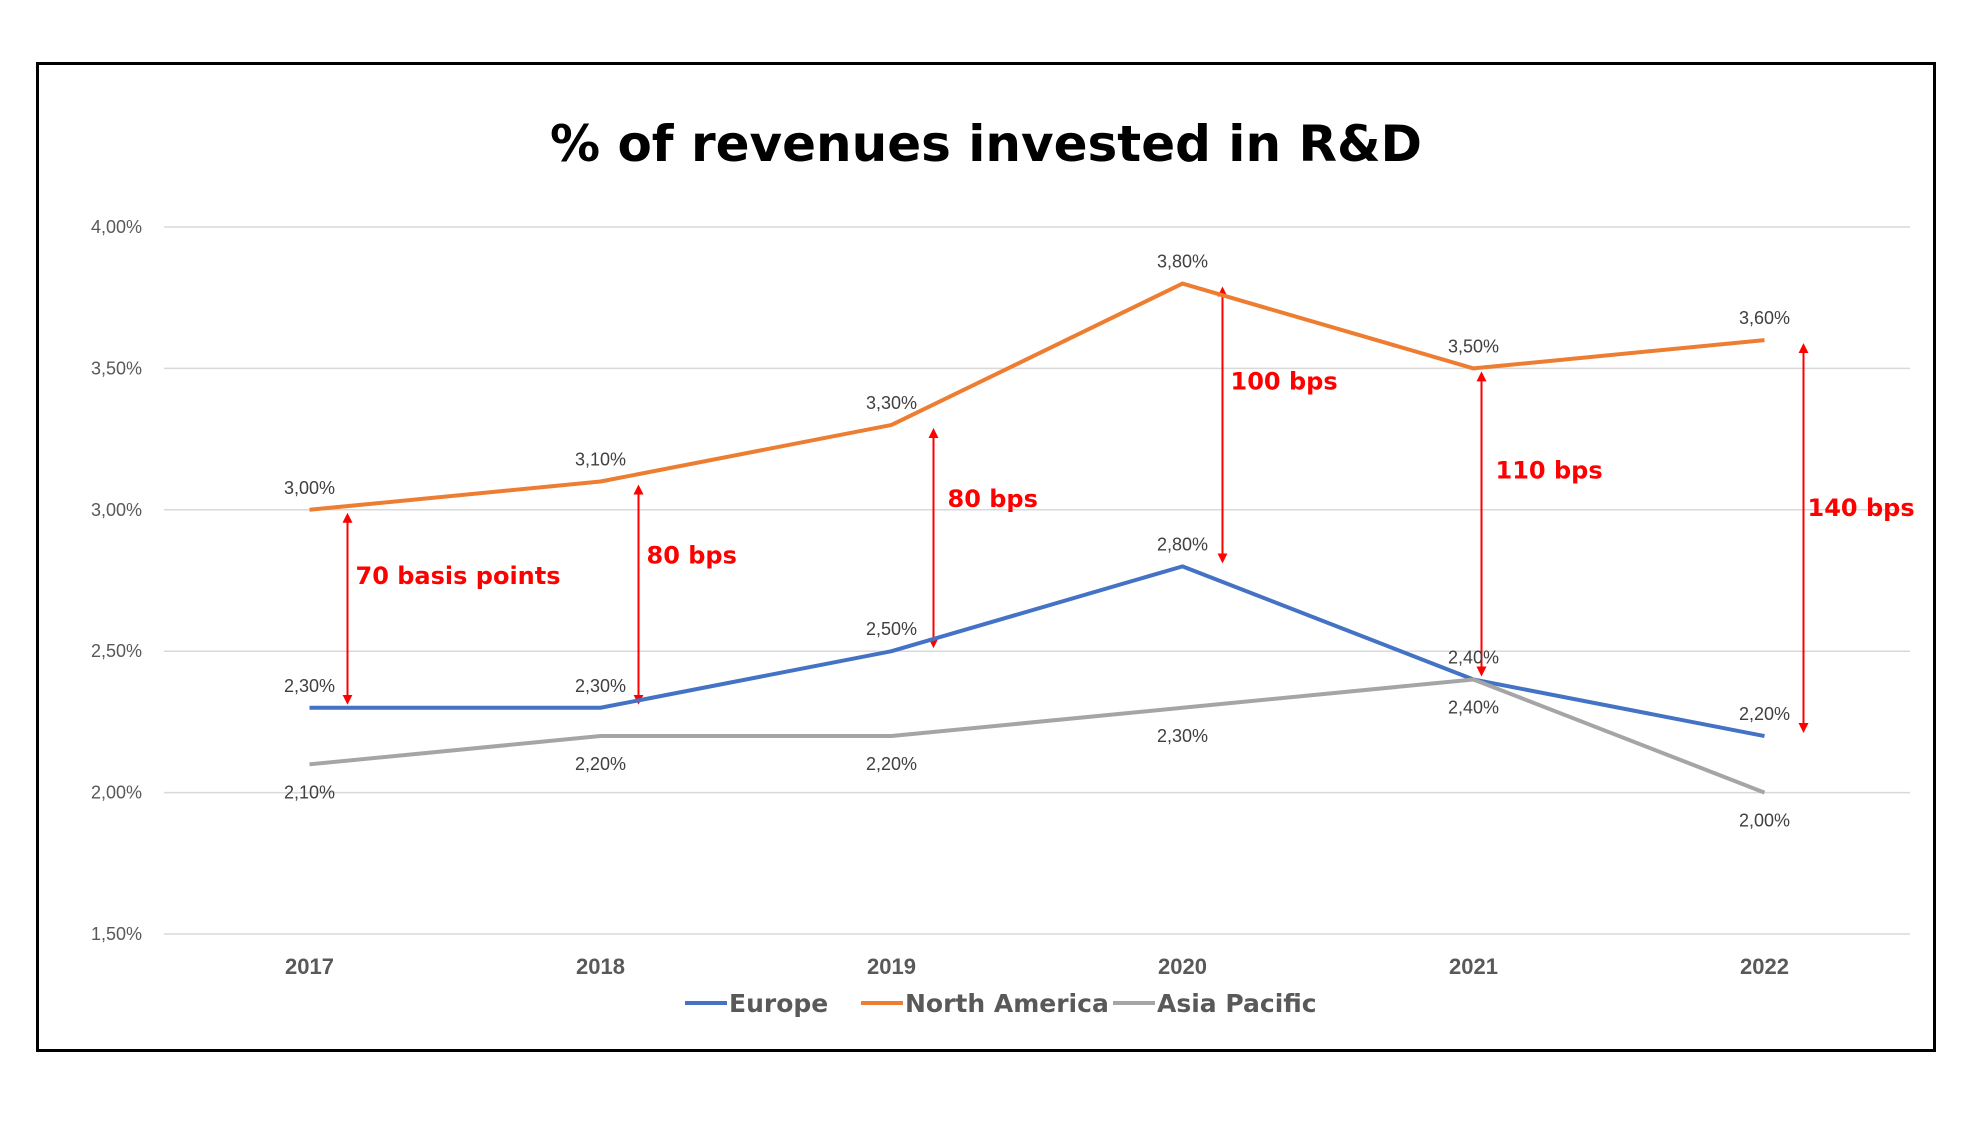  What do you see at coordinates (1764, 821) in the screenshot?
I see `data-label: 2,00%` at bounding box center [1764, 821].